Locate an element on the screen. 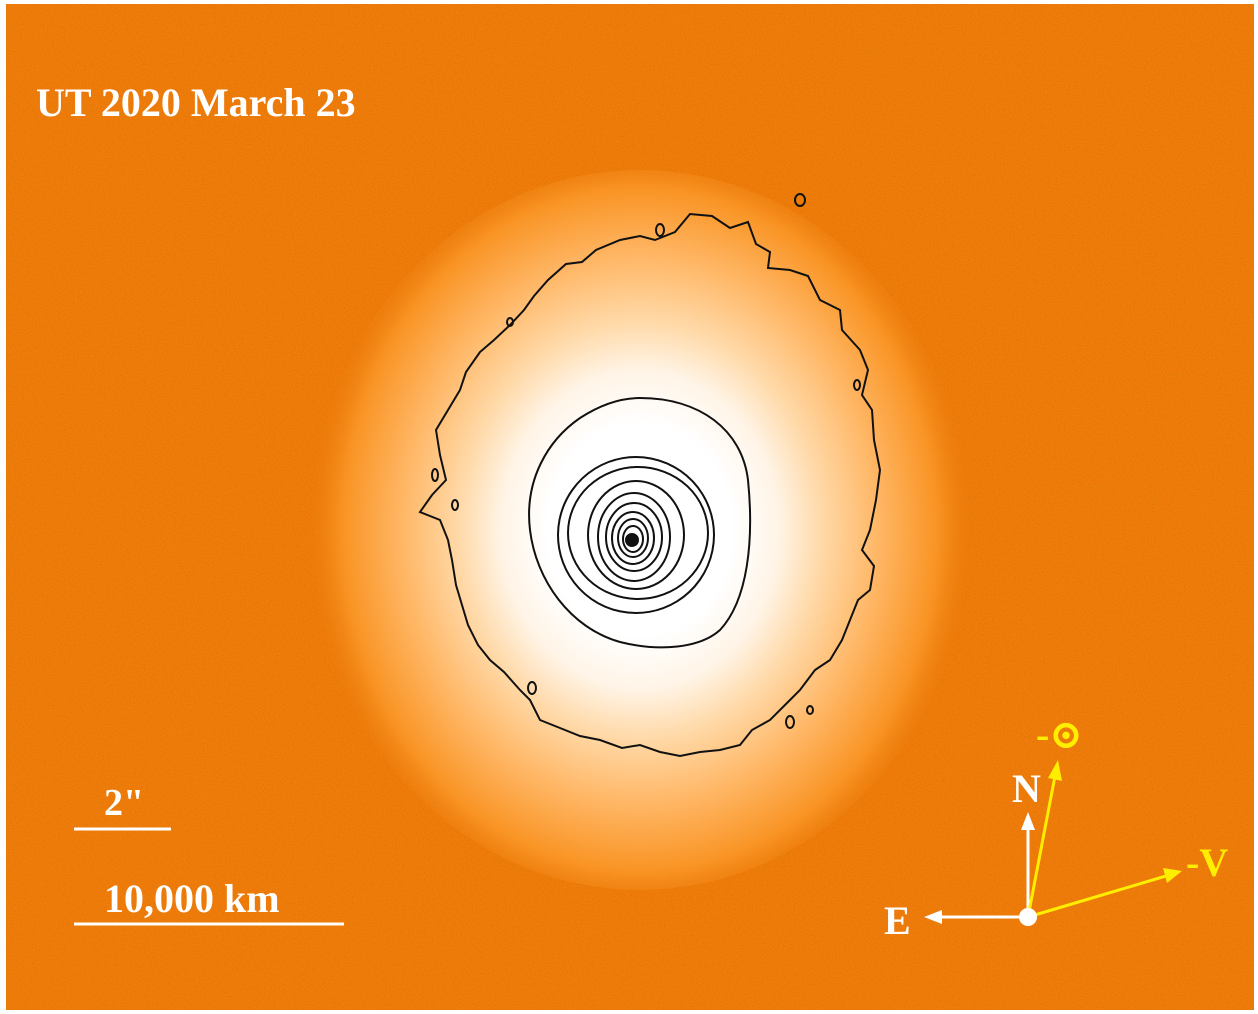 The width and height of the screenshot is (1258, 1014). velocity-direction-shaft is located at coordinates (1097, 896).